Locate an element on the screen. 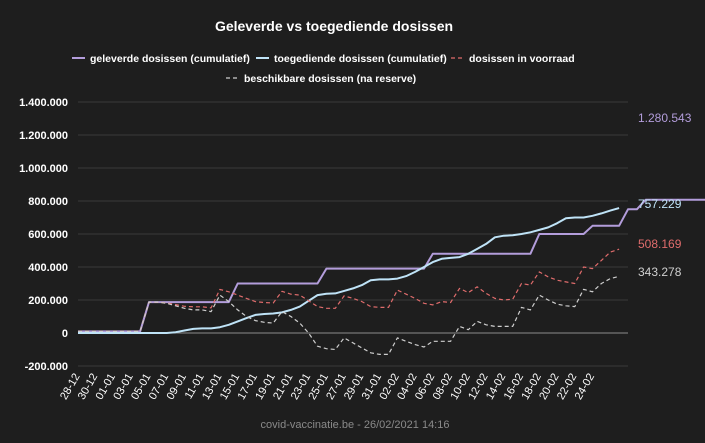 The image size is (705, 443). end-label-2: 508.169 is located at coordinates (660, 244).